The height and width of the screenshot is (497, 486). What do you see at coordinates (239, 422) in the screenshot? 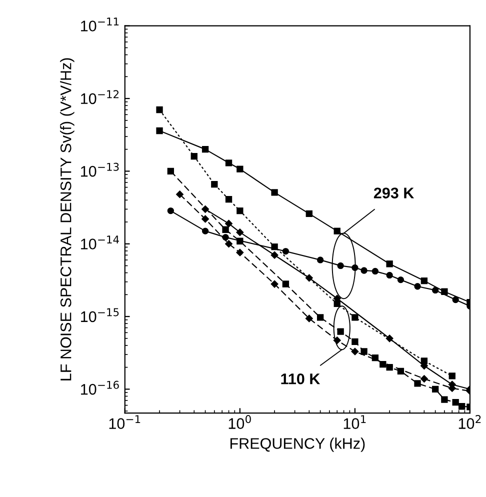
I see `x-tick-label: 10$^{0}$` at bounding box center [239, 422].